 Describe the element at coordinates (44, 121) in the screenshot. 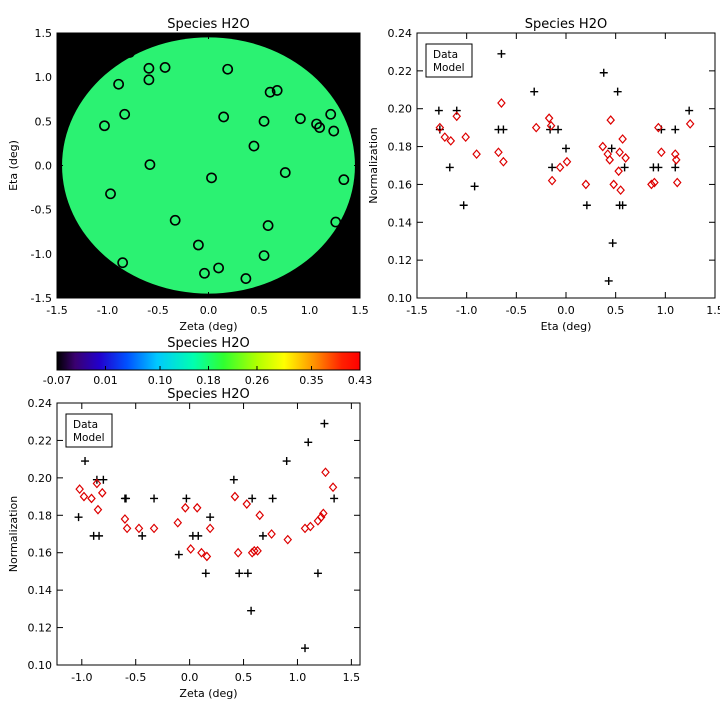

I see `y-tick-label: 0.5` at that location.